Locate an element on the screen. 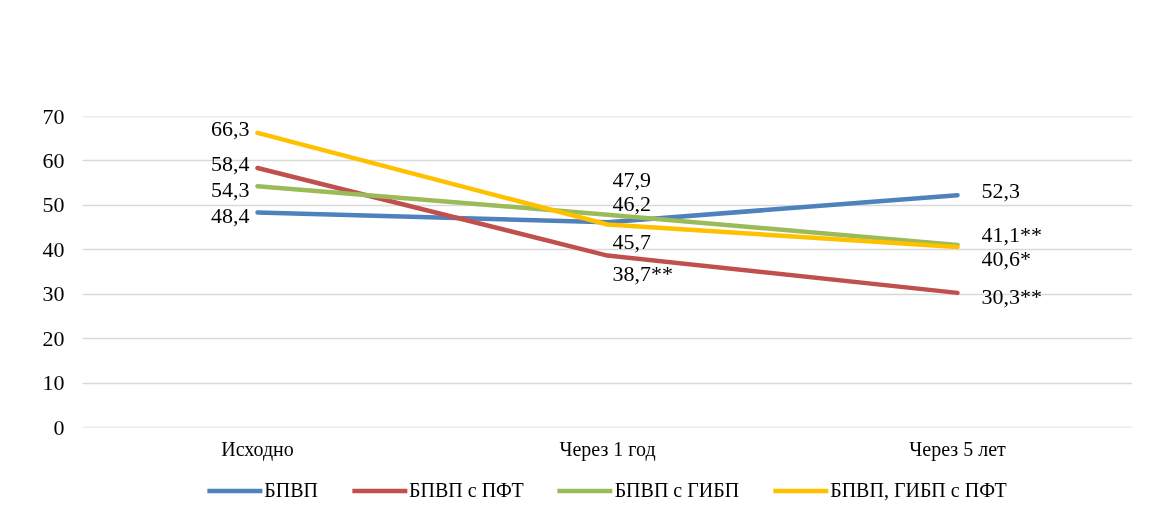  data-label: 54,3 is located at coordinates (230, 190).